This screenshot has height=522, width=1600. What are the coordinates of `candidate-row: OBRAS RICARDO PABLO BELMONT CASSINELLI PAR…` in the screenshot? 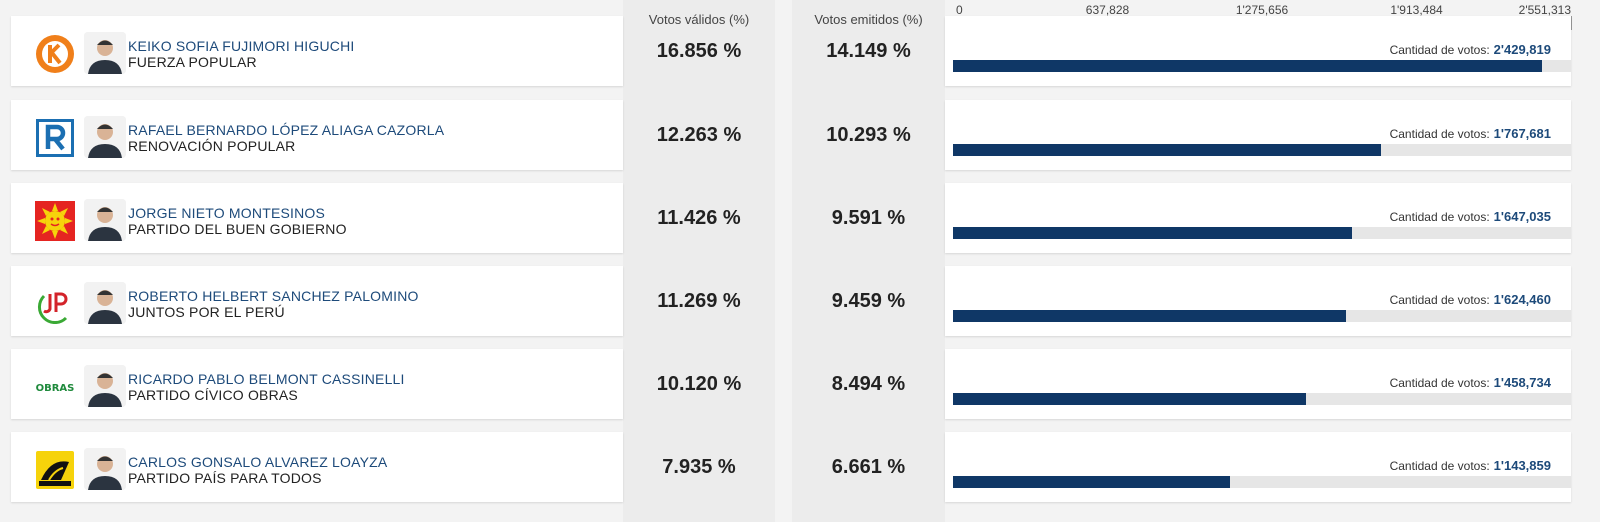 It's located at (791, 384).